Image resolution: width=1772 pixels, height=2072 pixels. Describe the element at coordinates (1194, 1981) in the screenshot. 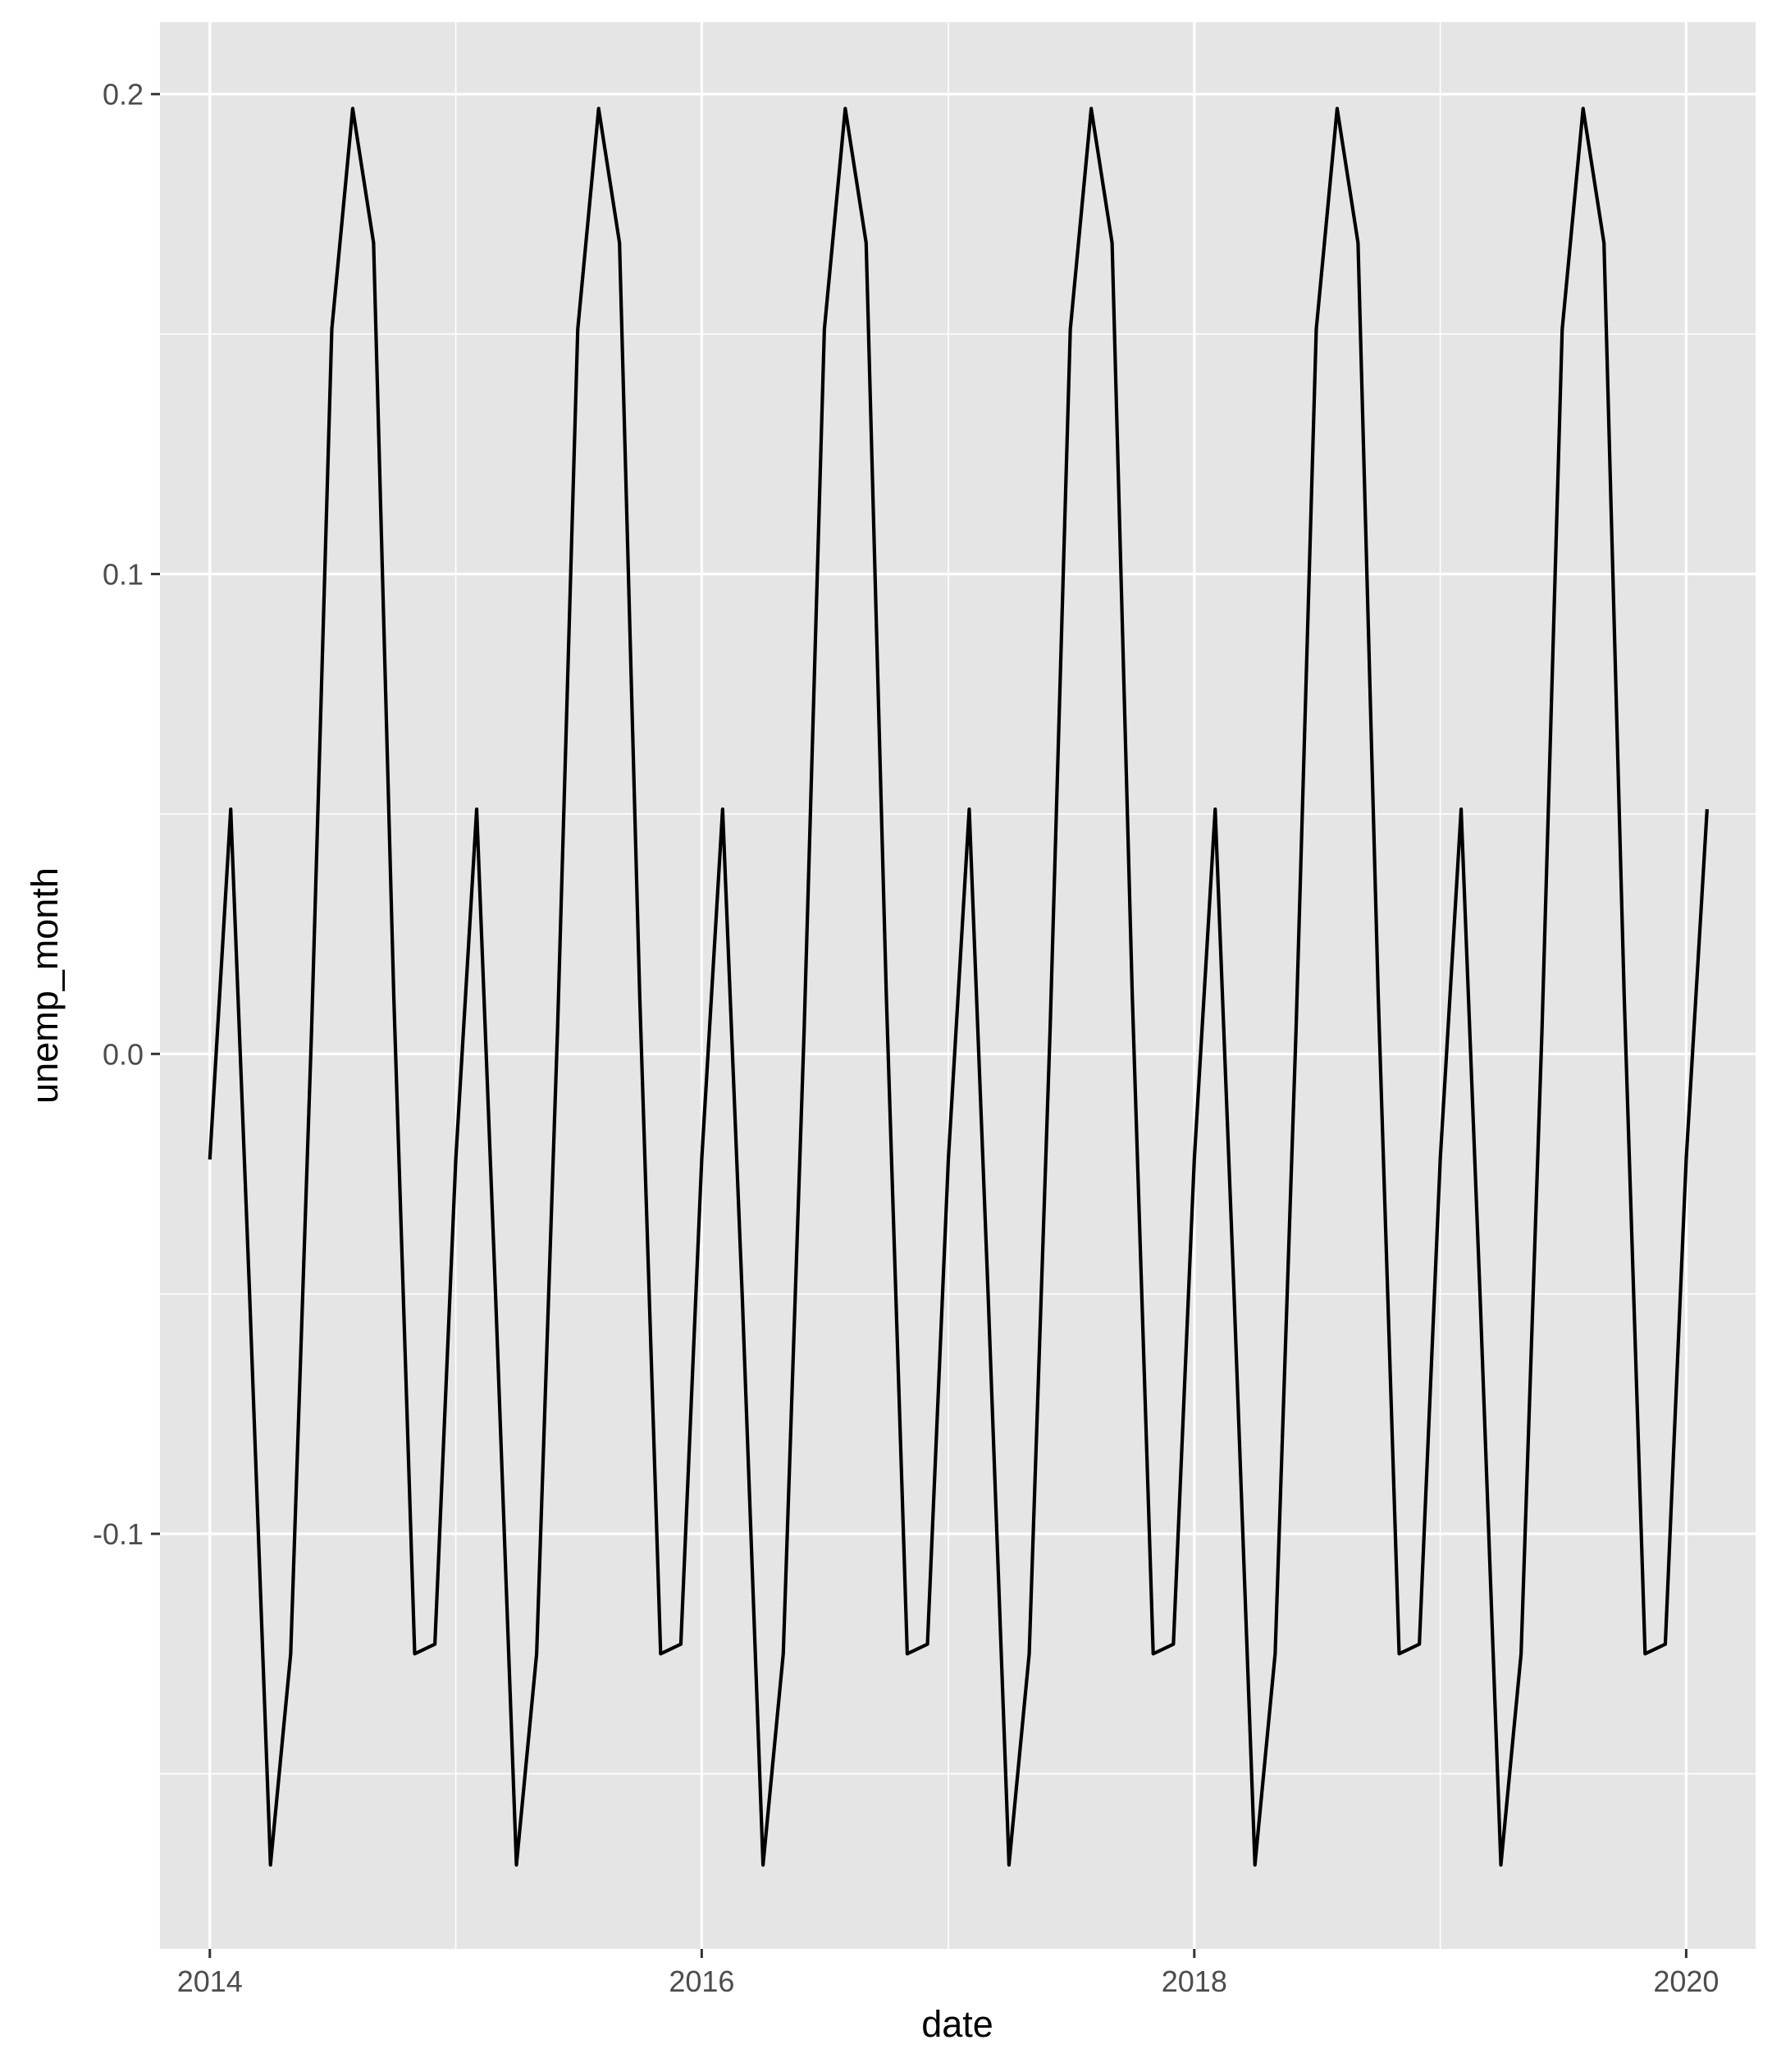

I see `x-tick-label: 2018` at that location.